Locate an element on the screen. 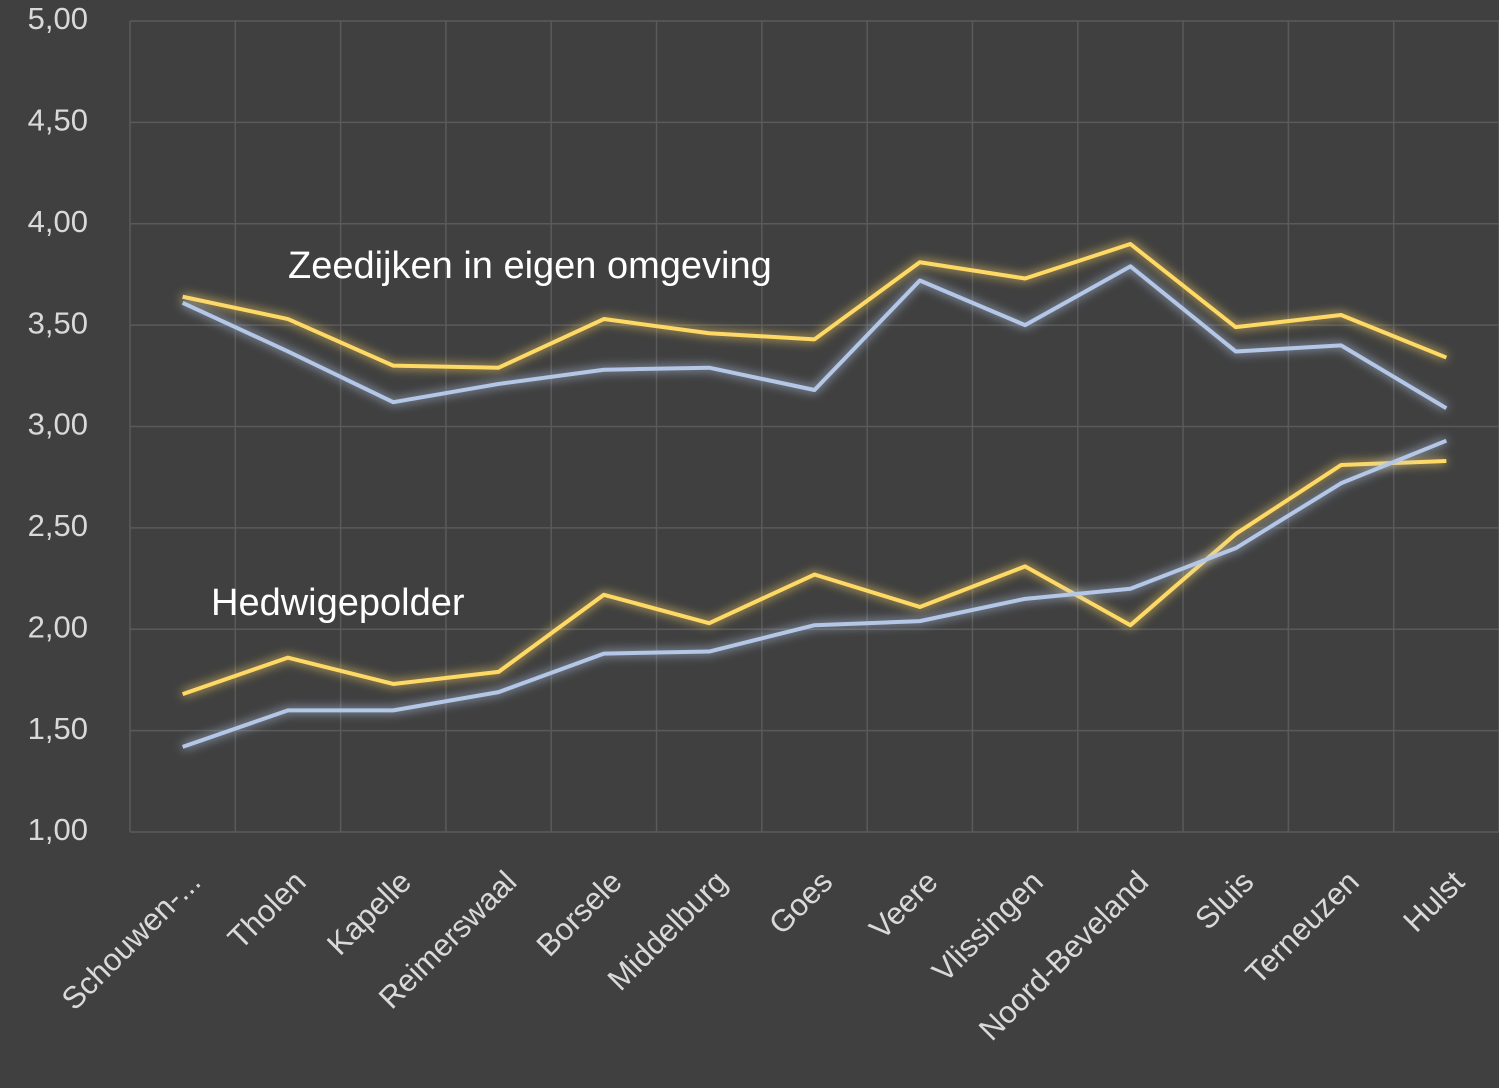  x-tick-label: Veere is located at coordinates (904, 905).